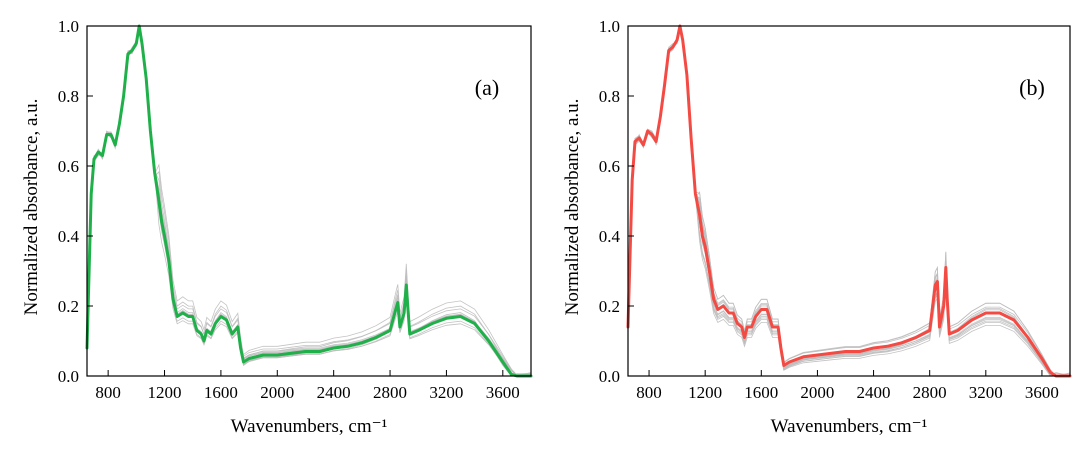 The image size is (1092, 457). I want to click on panel-b-y-tick-label: 0.0, so click(609, 376).